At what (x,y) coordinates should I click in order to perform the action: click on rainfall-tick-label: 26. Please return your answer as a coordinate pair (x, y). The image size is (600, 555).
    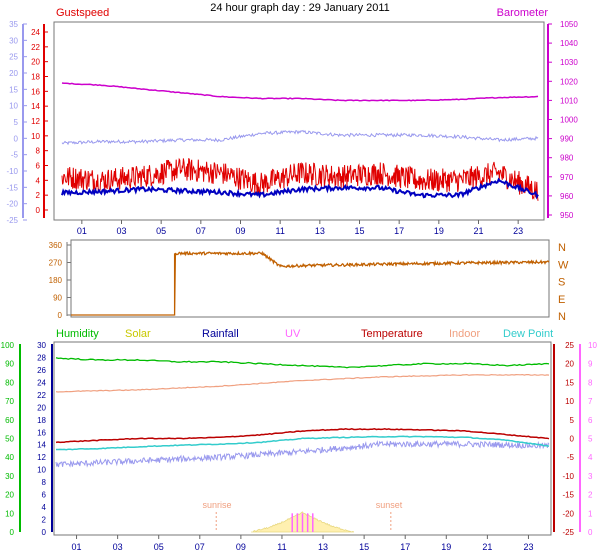
    Looking at the image, I should click on (41, 370).